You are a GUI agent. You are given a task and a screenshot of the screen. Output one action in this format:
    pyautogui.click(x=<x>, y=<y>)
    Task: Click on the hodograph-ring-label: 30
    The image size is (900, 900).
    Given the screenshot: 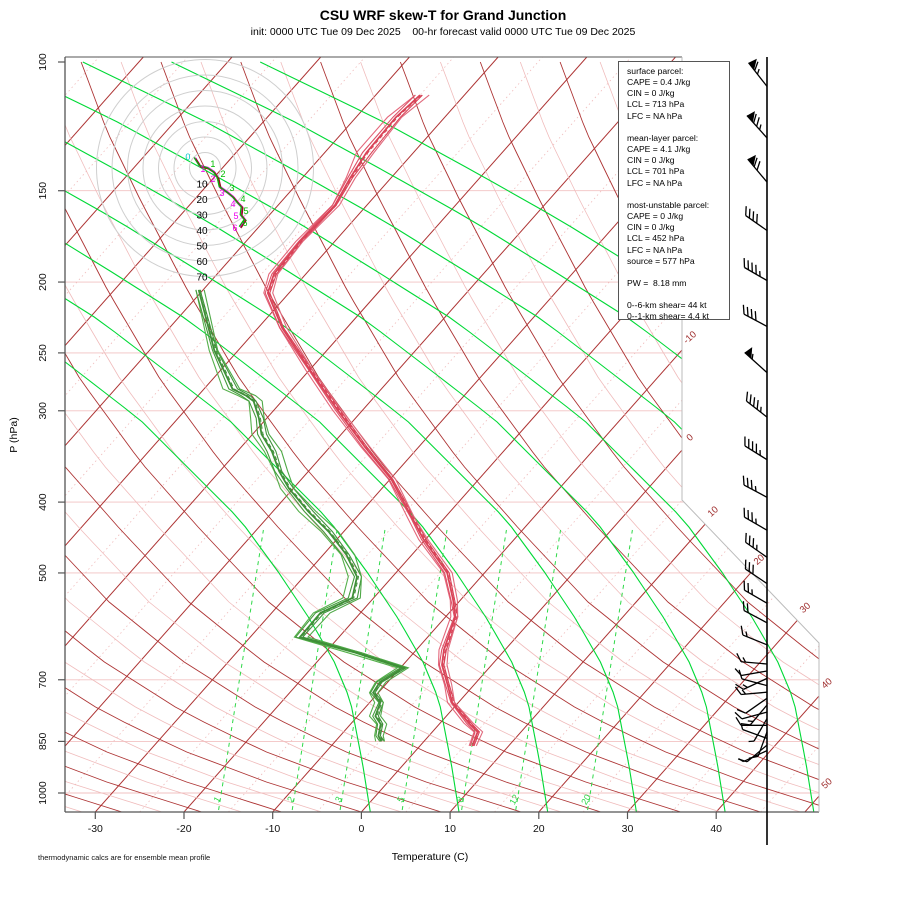 What is the action you would take?
    pyautogui.click(x=202, y=216)
    